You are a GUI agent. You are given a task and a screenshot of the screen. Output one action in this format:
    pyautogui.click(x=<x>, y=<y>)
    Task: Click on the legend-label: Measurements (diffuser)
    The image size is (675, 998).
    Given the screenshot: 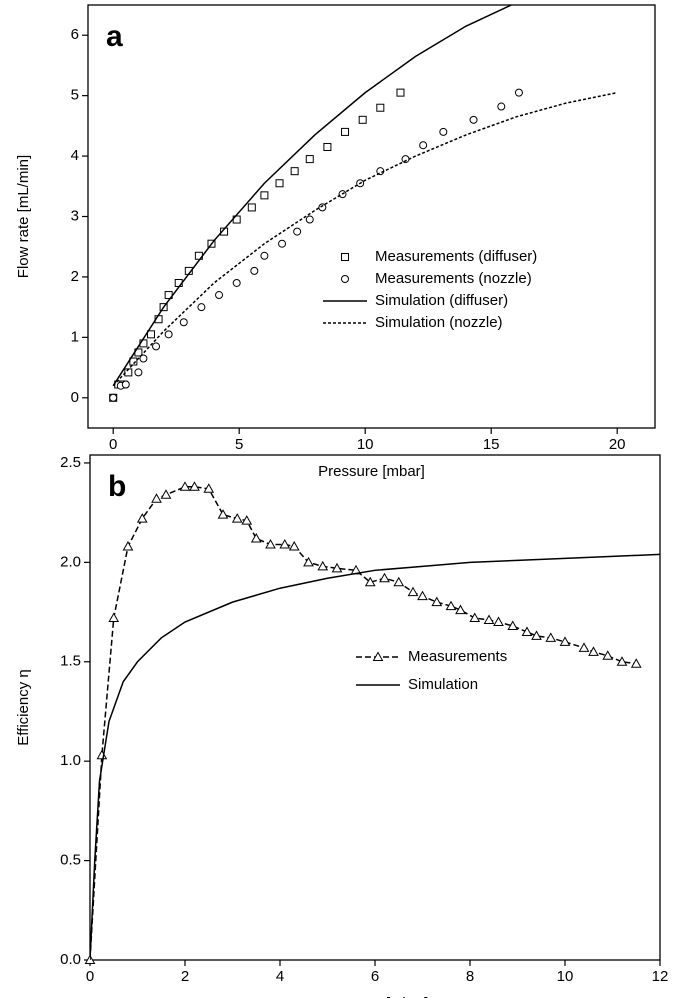 What is the action you would take?
    pyautogui.click(x=456, y=256)
    